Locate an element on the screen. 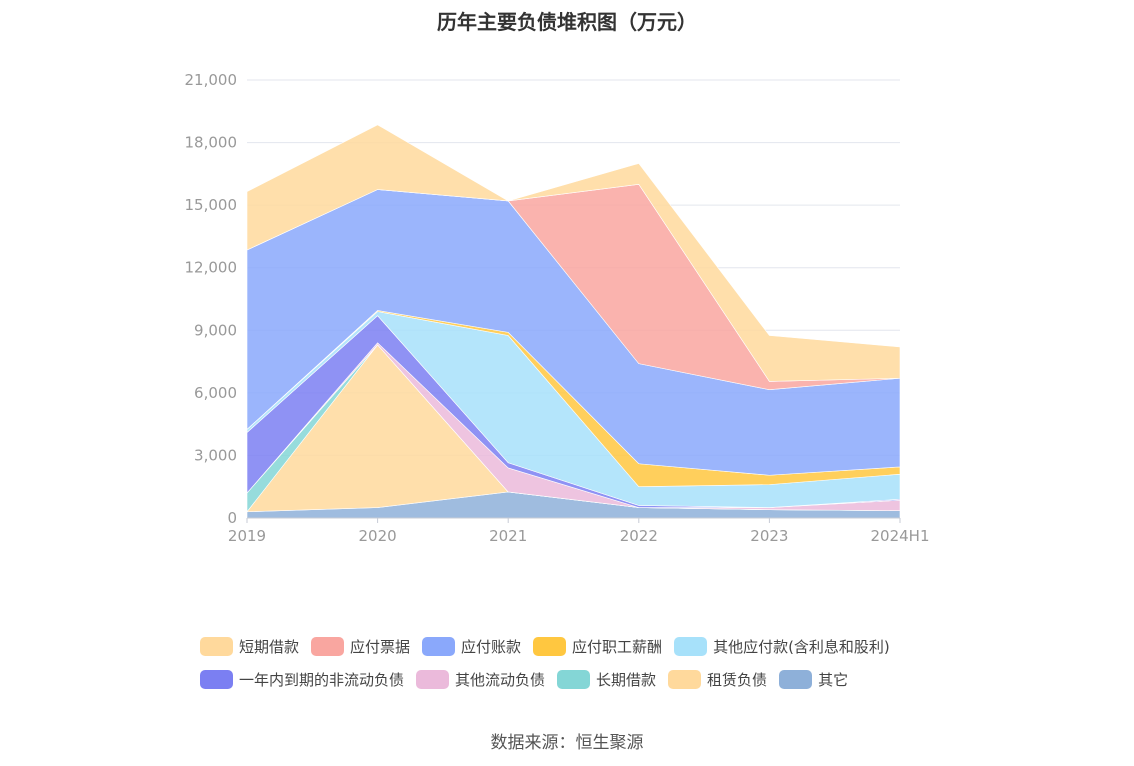  y-tick-label: 0 is located at coordinates (232, 518).